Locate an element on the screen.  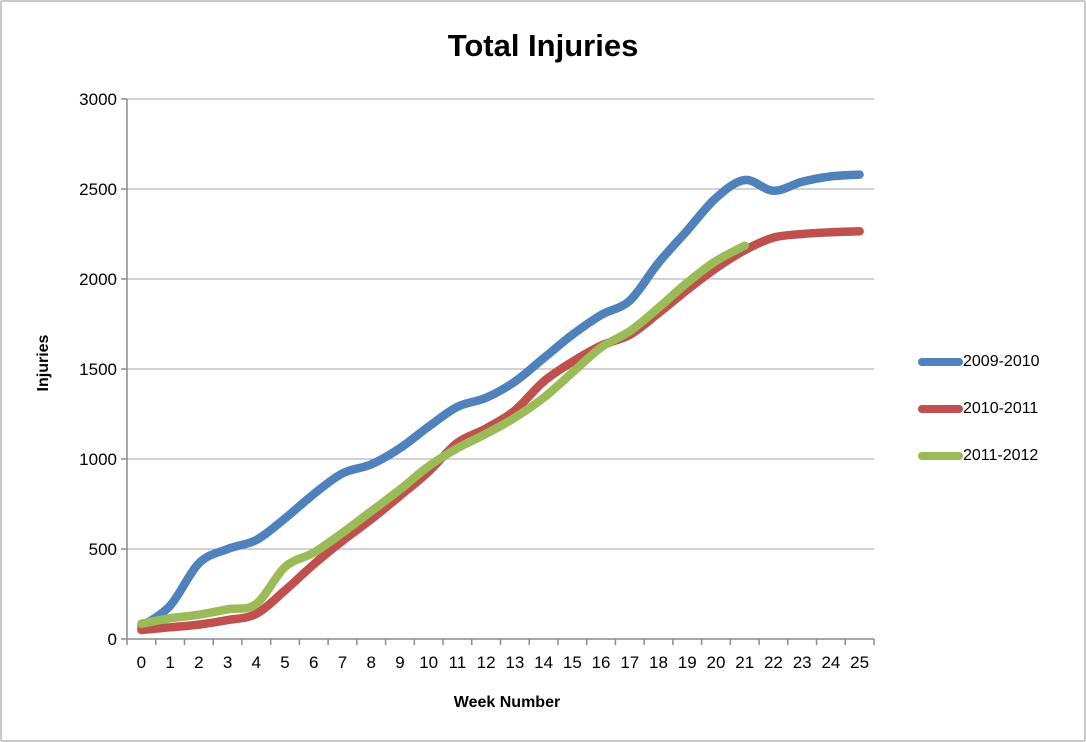
legend-item: 2009-2010 is located at coordinates (979, 362).